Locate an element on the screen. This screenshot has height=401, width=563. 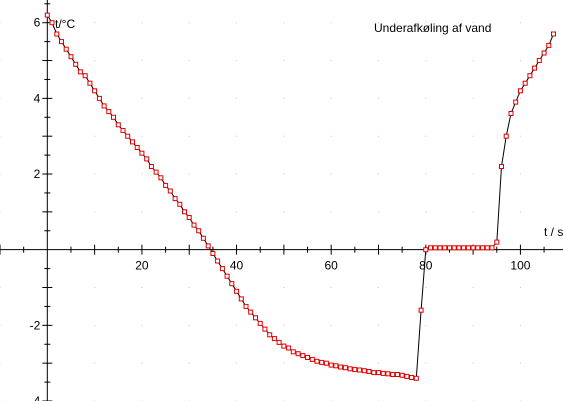
y-tick-label: 2 is located at coordinates (37, 174).